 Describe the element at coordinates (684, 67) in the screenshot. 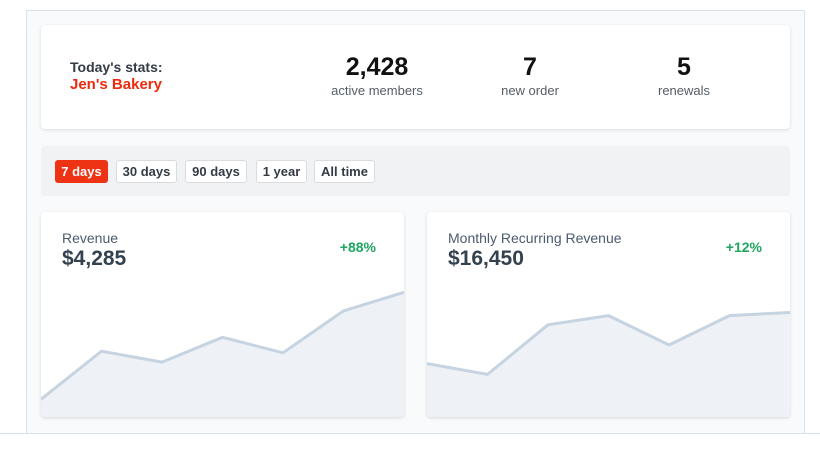

I see `stat-value: 5` at that location.